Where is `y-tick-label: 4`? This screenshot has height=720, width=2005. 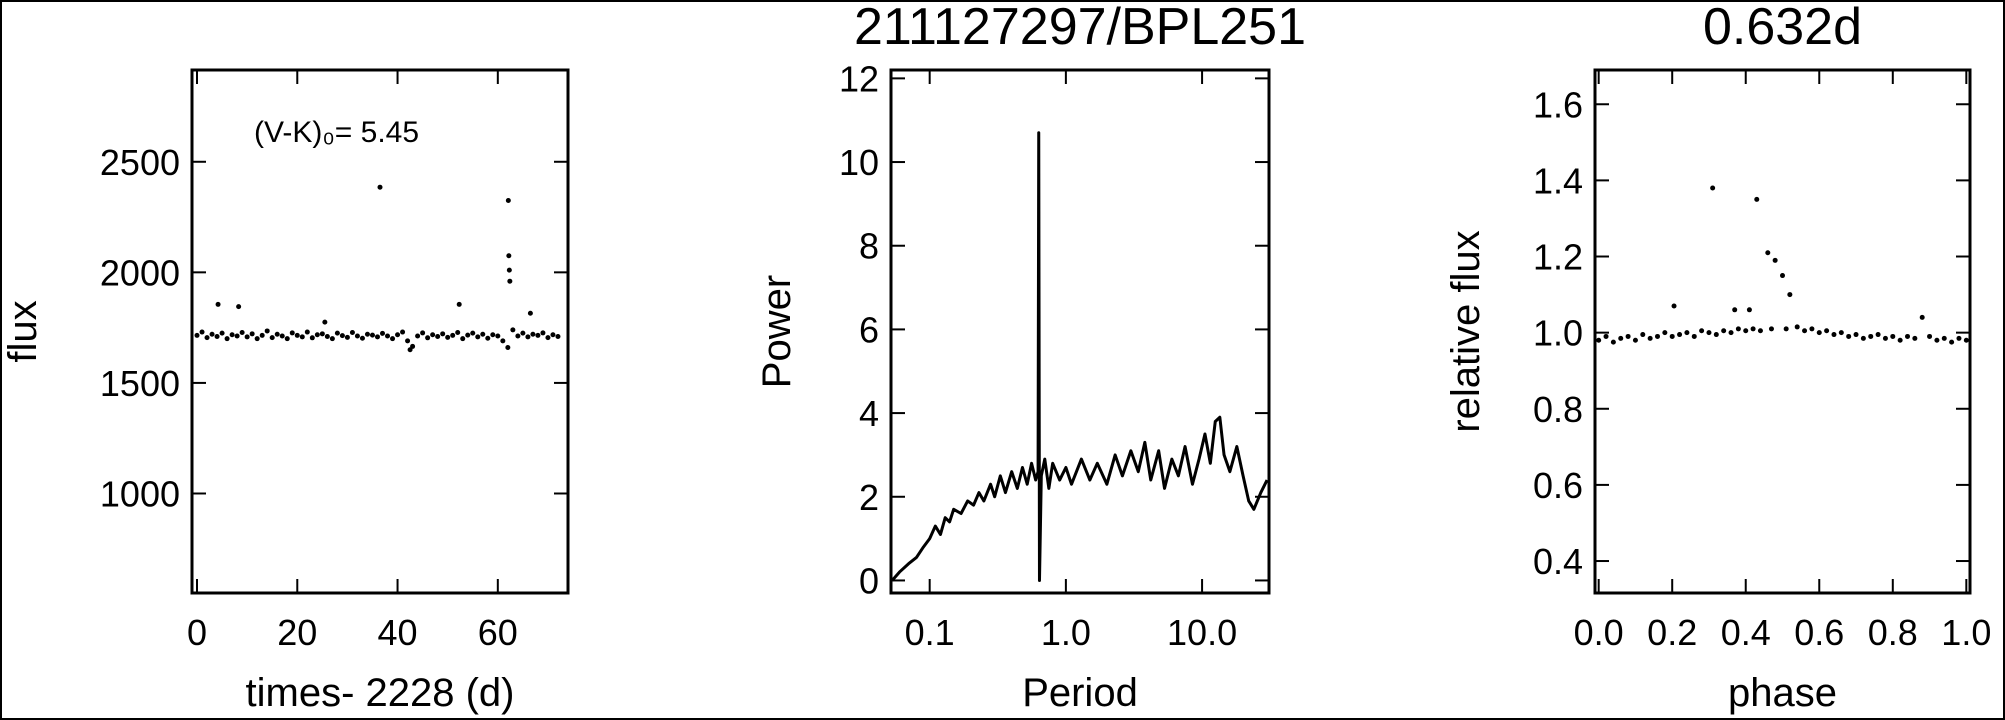 y-tick-label: 4 is located at coordinates (869, 413).